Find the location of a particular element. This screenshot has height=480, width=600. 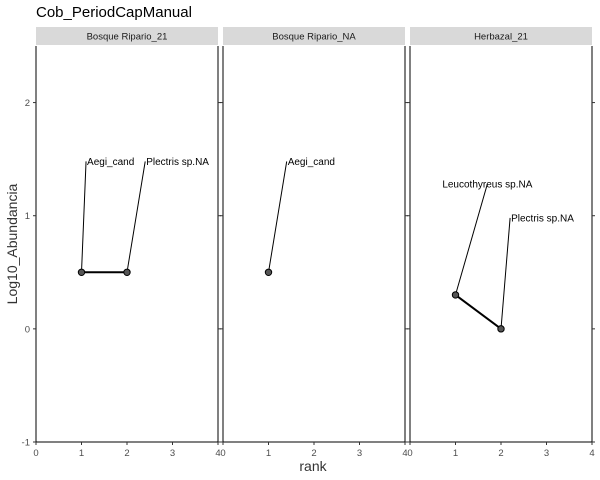

y-axis-title: Log10_Abundancia is located at coordinates (12, 243).